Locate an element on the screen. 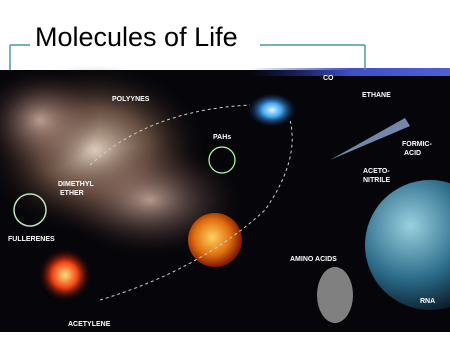 Image resolution: width=450 pixels, height=338 pixels. image-label: FULLERENES is located at coordinates (31, 239).